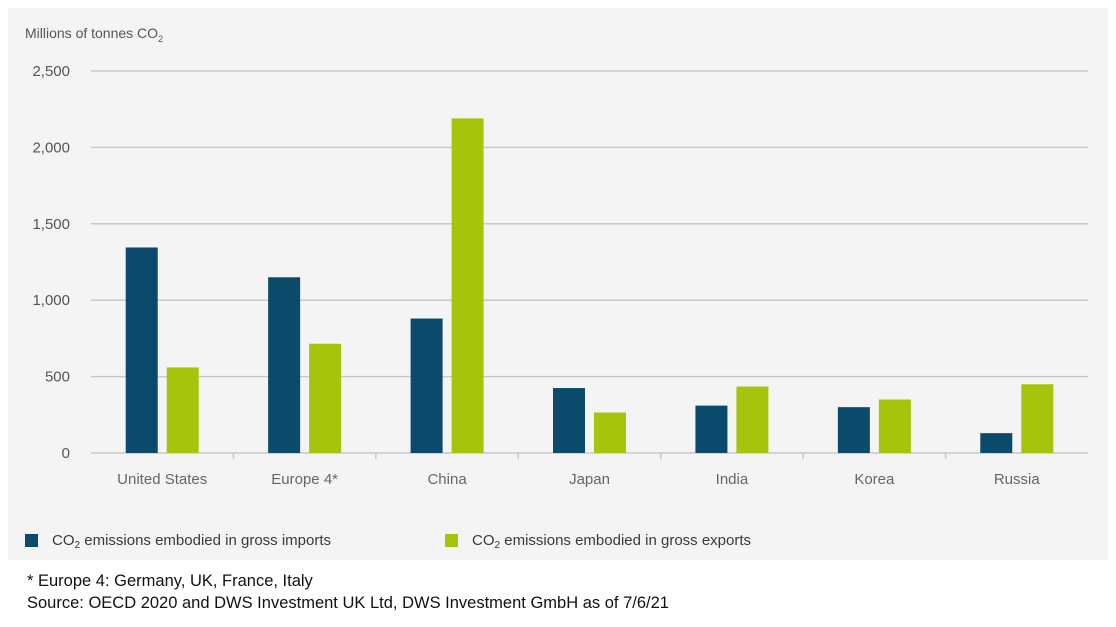 The height and width of the screenshot is (627, 1116). I want to click on legend-label-imports: CO2 emissions embodied in gross imports, so click(191, 541).